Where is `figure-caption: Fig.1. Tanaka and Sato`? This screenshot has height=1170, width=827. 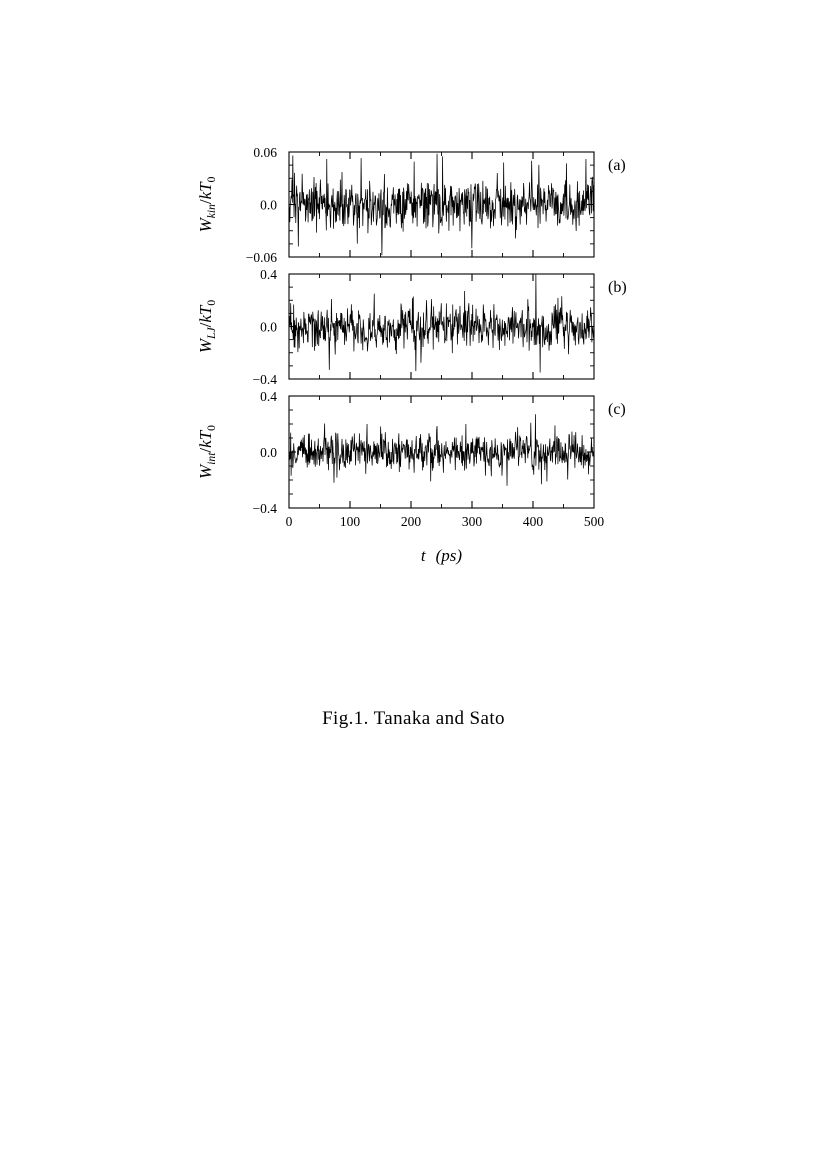 figure-caption: Fig.1. Tanaka and Sato is located at coordinates (413, 718).